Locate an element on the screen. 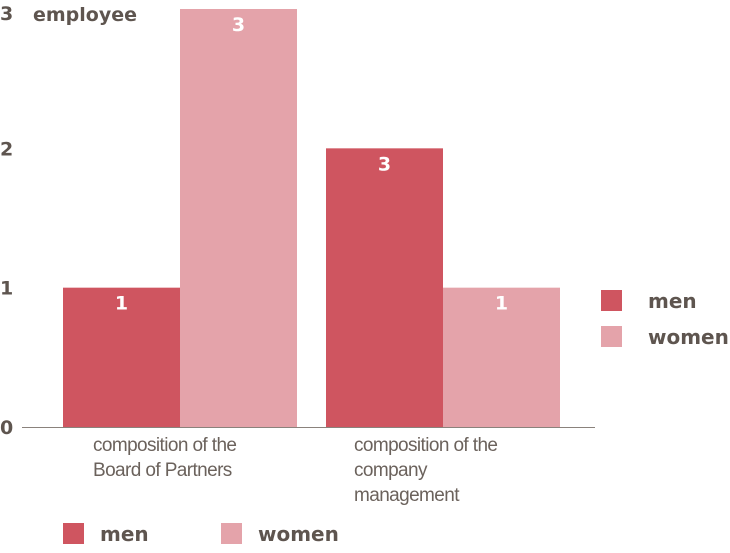 This screenshot has height=553, width=730. category-label: management is located at coordinates (407, 495).